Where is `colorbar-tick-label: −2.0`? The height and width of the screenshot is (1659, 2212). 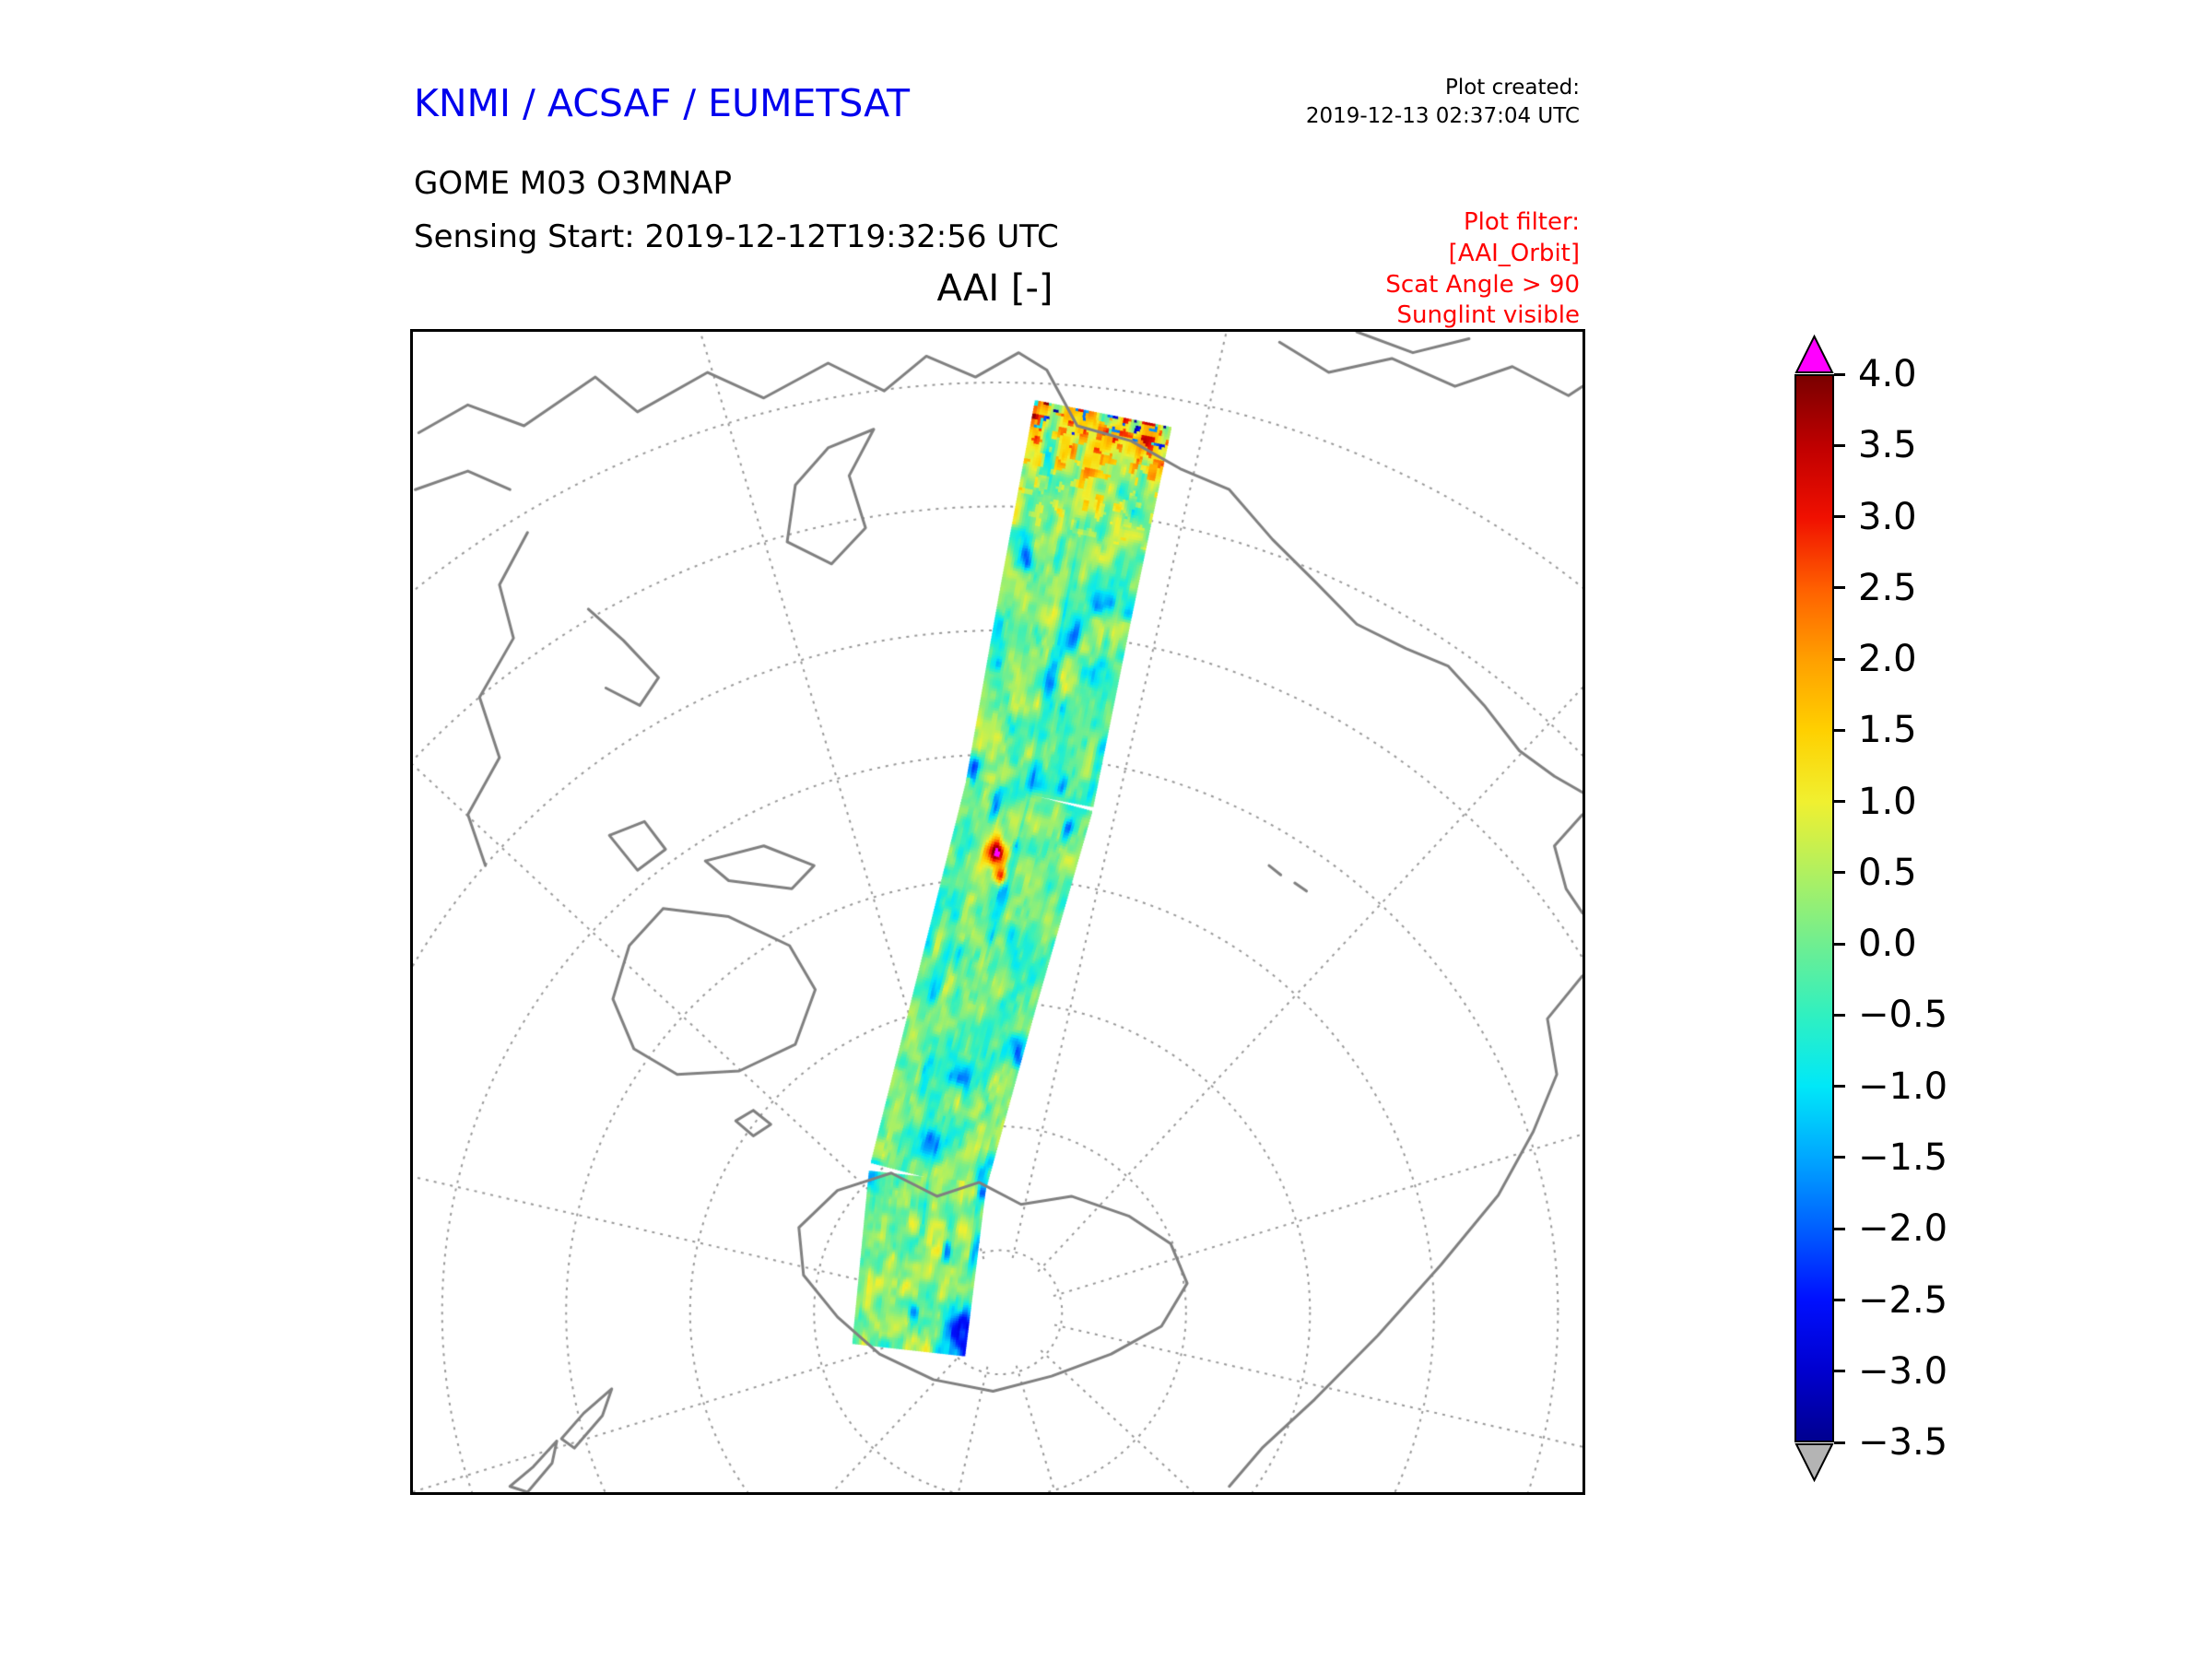 colorbar-tick-label: −2.0 is located at coordinates (1903, 1229).